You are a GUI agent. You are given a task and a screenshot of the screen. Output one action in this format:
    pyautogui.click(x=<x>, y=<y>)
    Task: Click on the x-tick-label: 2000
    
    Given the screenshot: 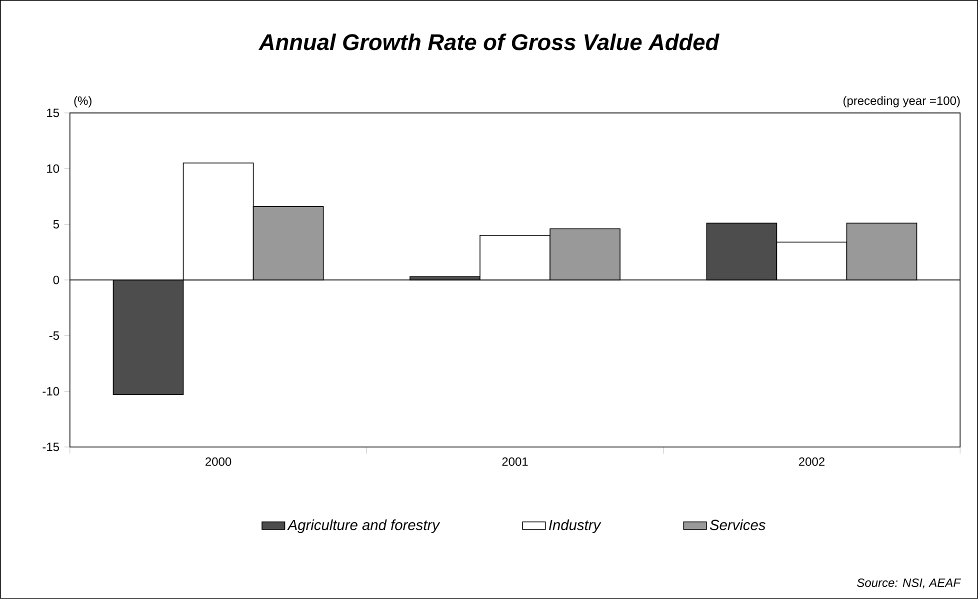 What is the action you would take?
    pyautogui.click(x=219, y=461)
    